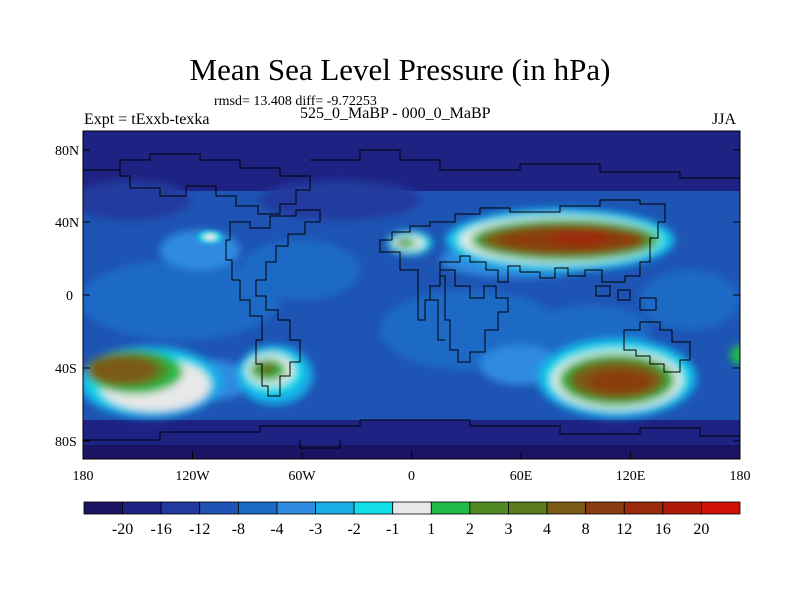 The image size is (800, 600). What do you see at coordinates (586, 529) in the screenshot?
I see `colorbar-label: 8` at bounding box center [586, 529].